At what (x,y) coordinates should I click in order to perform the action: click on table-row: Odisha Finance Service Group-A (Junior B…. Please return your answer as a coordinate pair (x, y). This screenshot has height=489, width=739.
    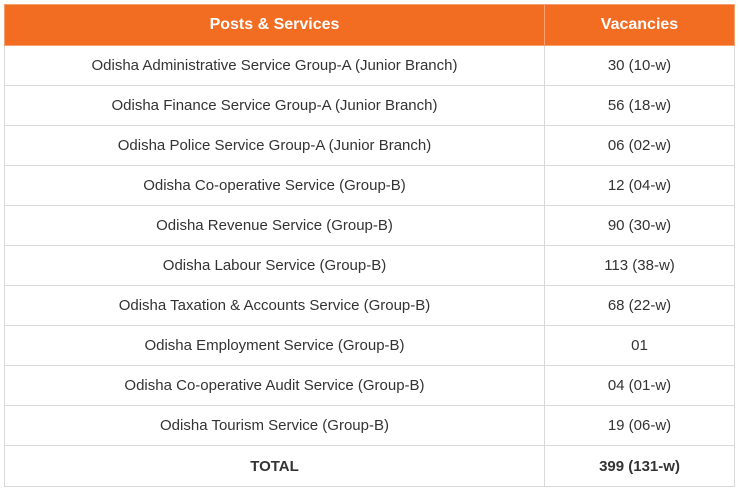
    Looking at the image, I should click on (369, 105).